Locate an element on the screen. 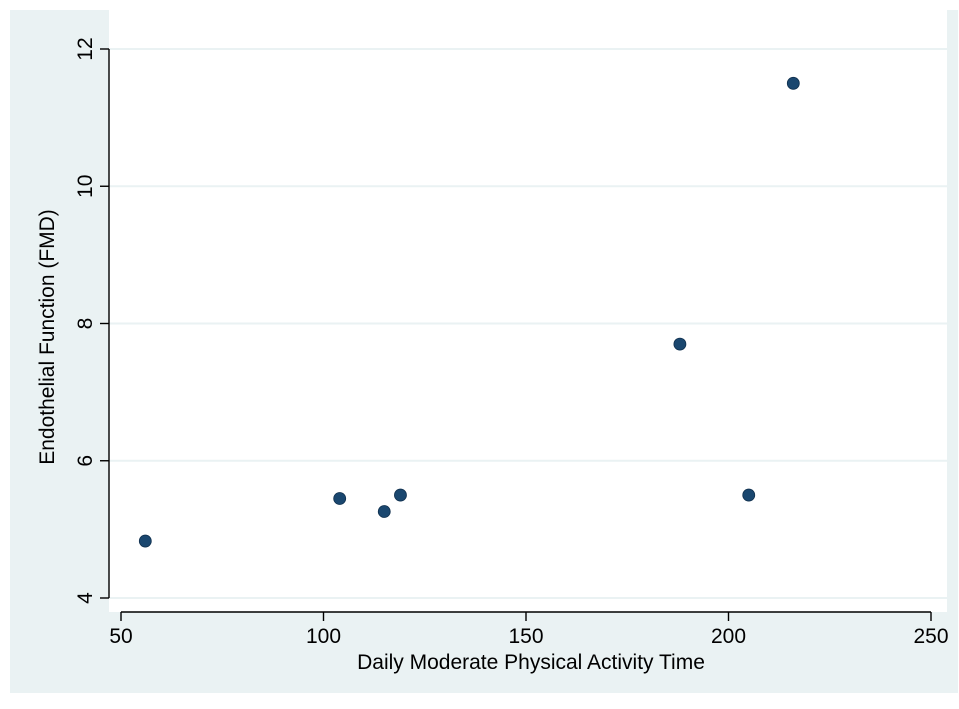 The width and height of the screenshot is (959, 709). y-tick-label: 4 is located at coordinates (85, 598).